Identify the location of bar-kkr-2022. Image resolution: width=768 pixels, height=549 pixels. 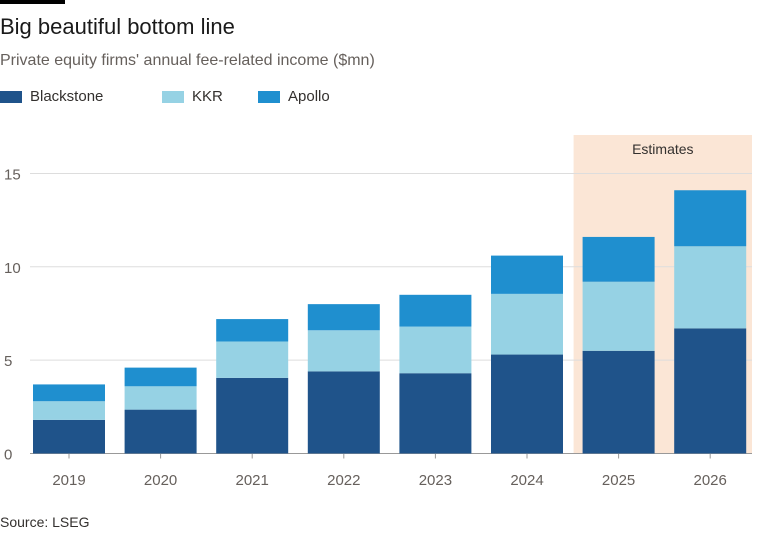
(343, 351).